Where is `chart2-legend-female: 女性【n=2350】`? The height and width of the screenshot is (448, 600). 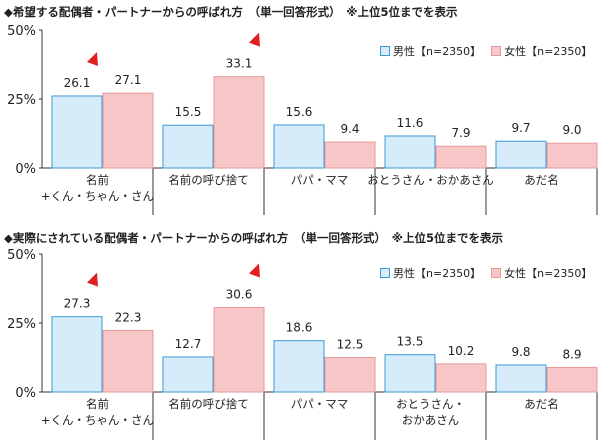
chart2-legend-female: 女性【n=2350】 is located at coordinates (541, 273).